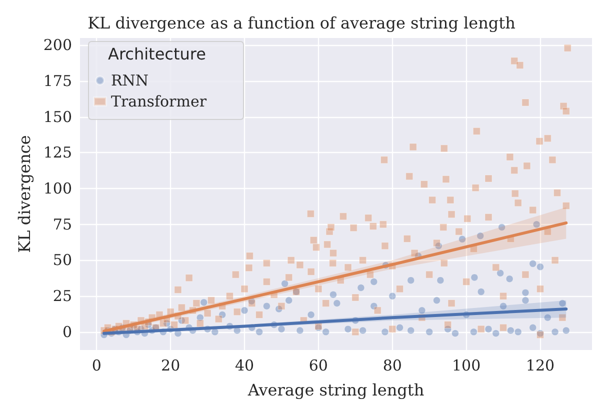 The width and height of the screenshot is (603, 413). What do you see at coordinates (302, 23) in the screenshot?
I see `chart-title: KL divergence as a function of average string length` at bounding box center [302, 23].